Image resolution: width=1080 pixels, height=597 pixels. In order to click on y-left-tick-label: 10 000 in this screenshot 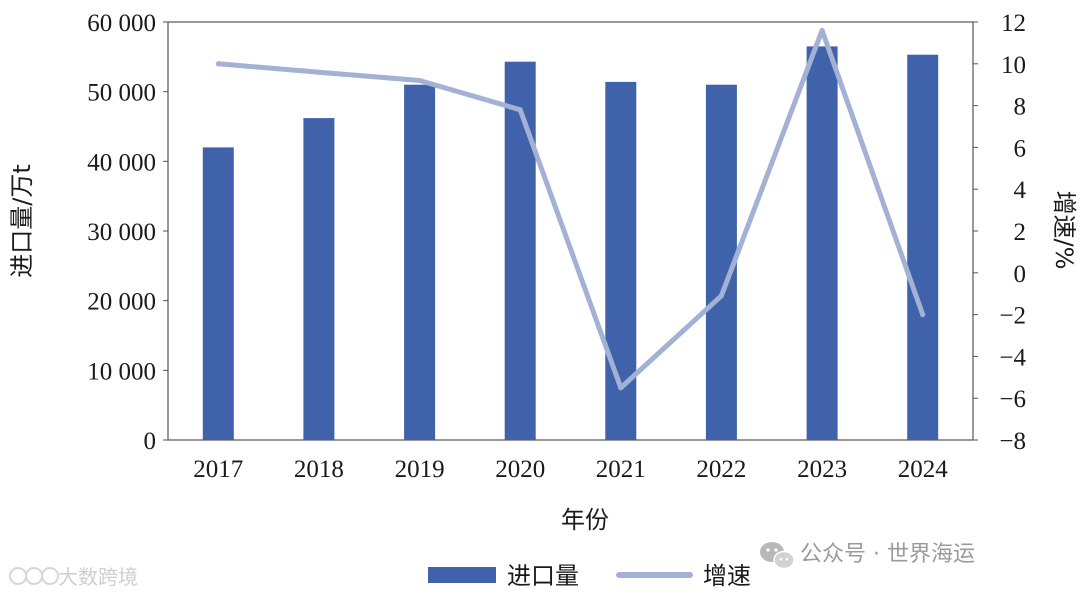, I will do `click(121, 371)`.